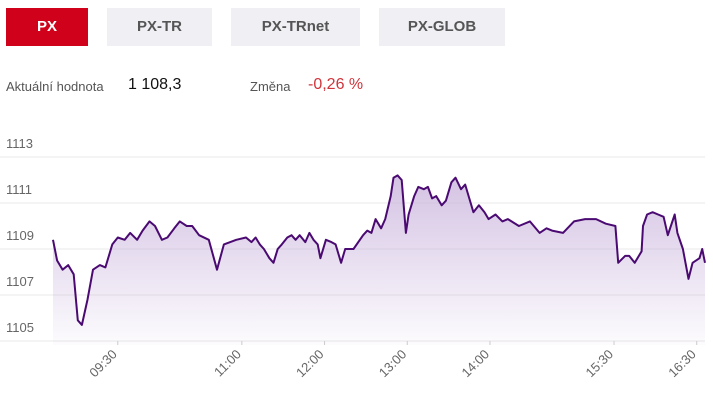 This screenshot has width=713, height=401. What do you see at coordinates (270, 86) in the screenshot?
I see `stat-label: Změna` at bounding box center [270, 86].